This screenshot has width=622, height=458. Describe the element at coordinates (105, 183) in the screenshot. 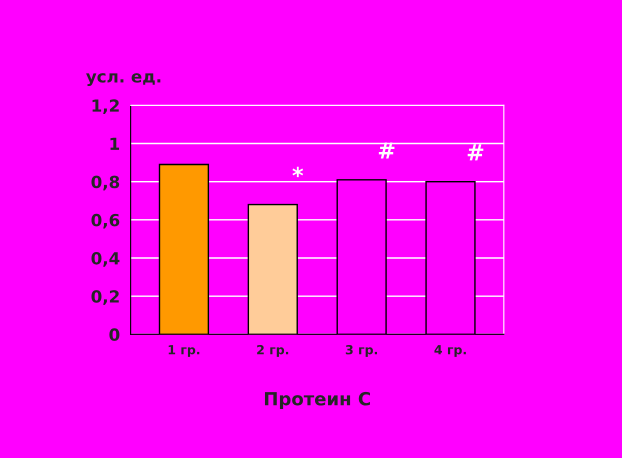

I see `y-tick-label: 0,8` at that location.